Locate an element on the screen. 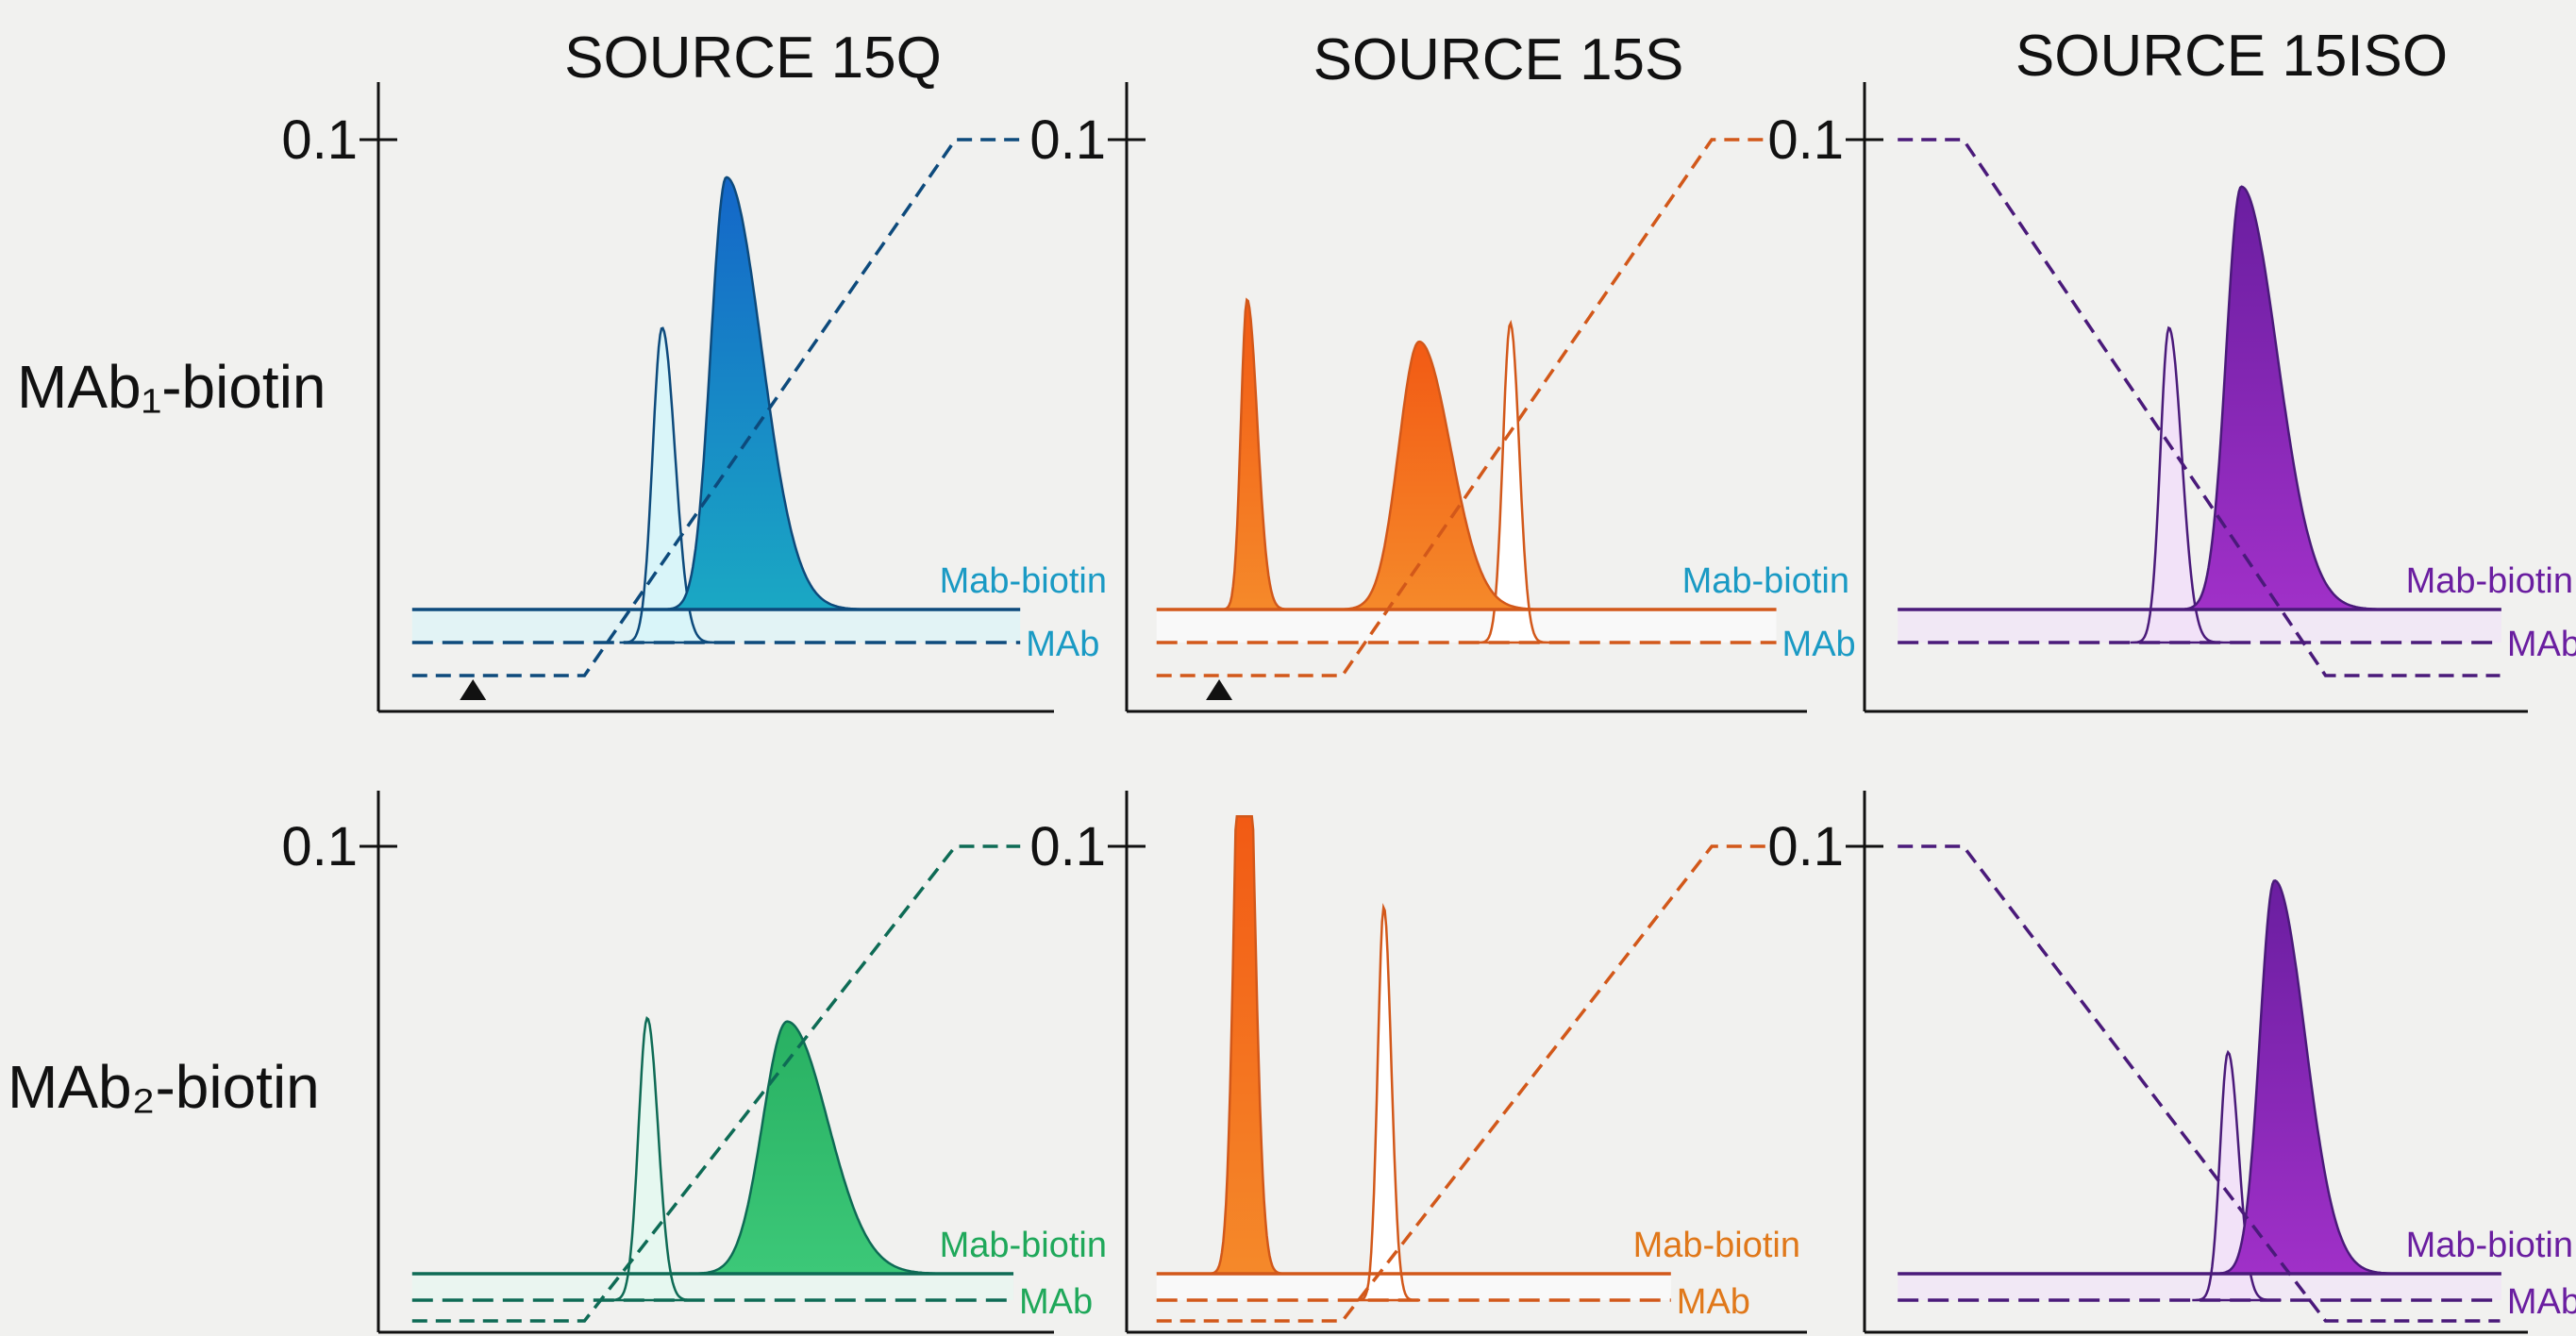 Image resolution: width=2576 pixels, height=1336 pixels. column-title-15iso: SOURCE 15ISO is located at coordinates (2232, 56).